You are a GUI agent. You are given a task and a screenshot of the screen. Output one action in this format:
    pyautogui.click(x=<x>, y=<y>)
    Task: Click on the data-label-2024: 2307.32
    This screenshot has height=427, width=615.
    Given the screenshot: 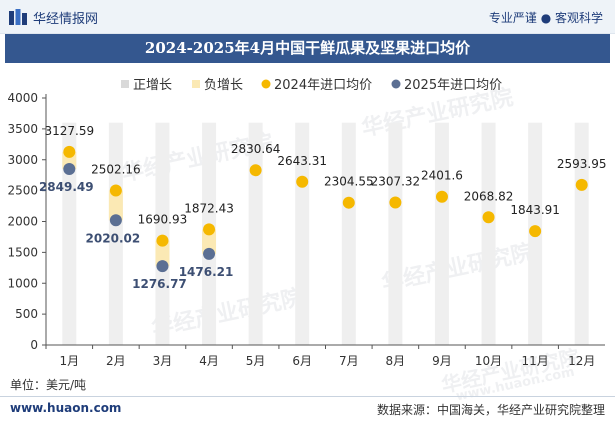 What is the action you would take?
    pyautogui.click(x=396, y=182)
    